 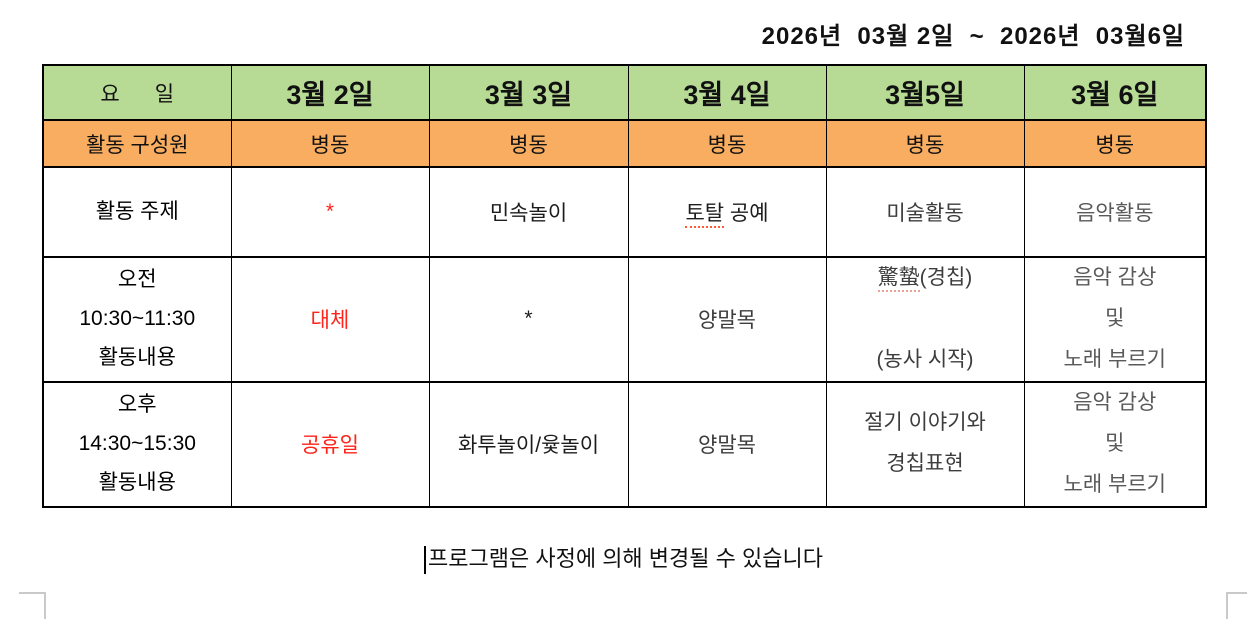 I want to click on cell-morning-fri: 음악 감상 및 노래 부르기, so click(x=1115, y=319).